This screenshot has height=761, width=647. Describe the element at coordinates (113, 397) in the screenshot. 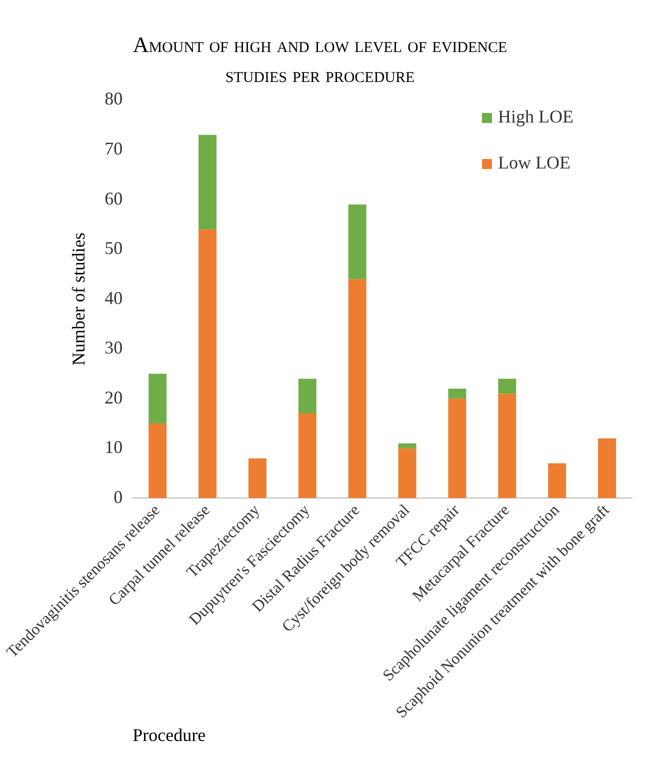

I see `y-tick-label: 20` at that location.